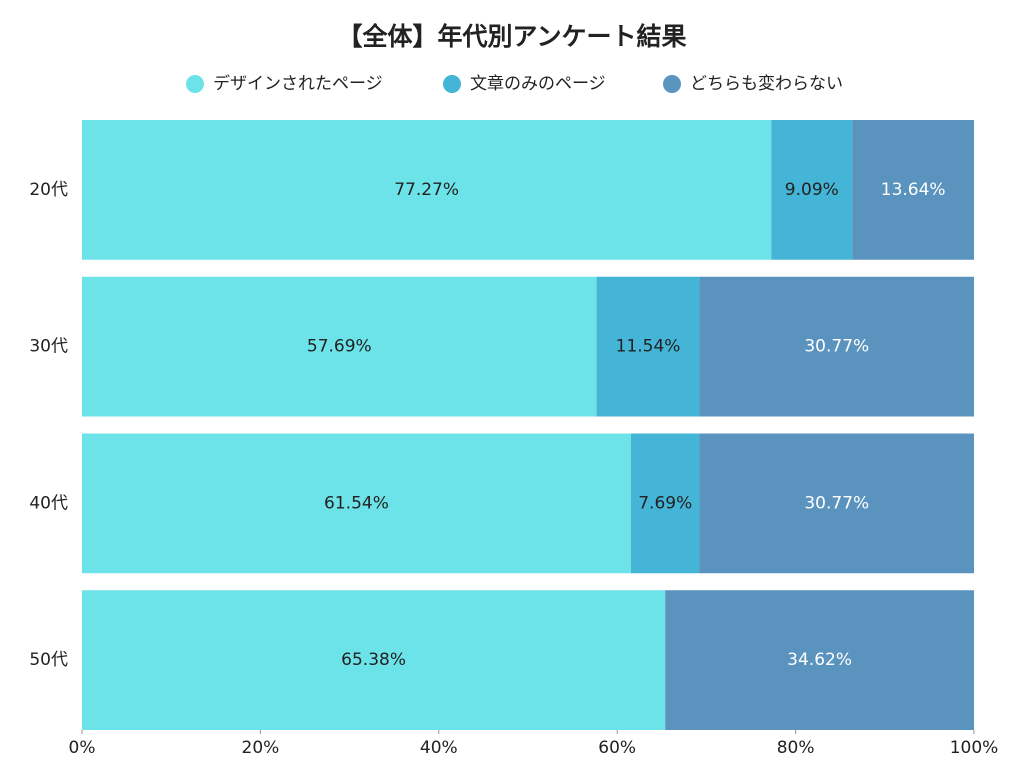  Describe the element at coordinates (82, 748) in the screenshot. I see `x-tick-label: 0%` at that location.